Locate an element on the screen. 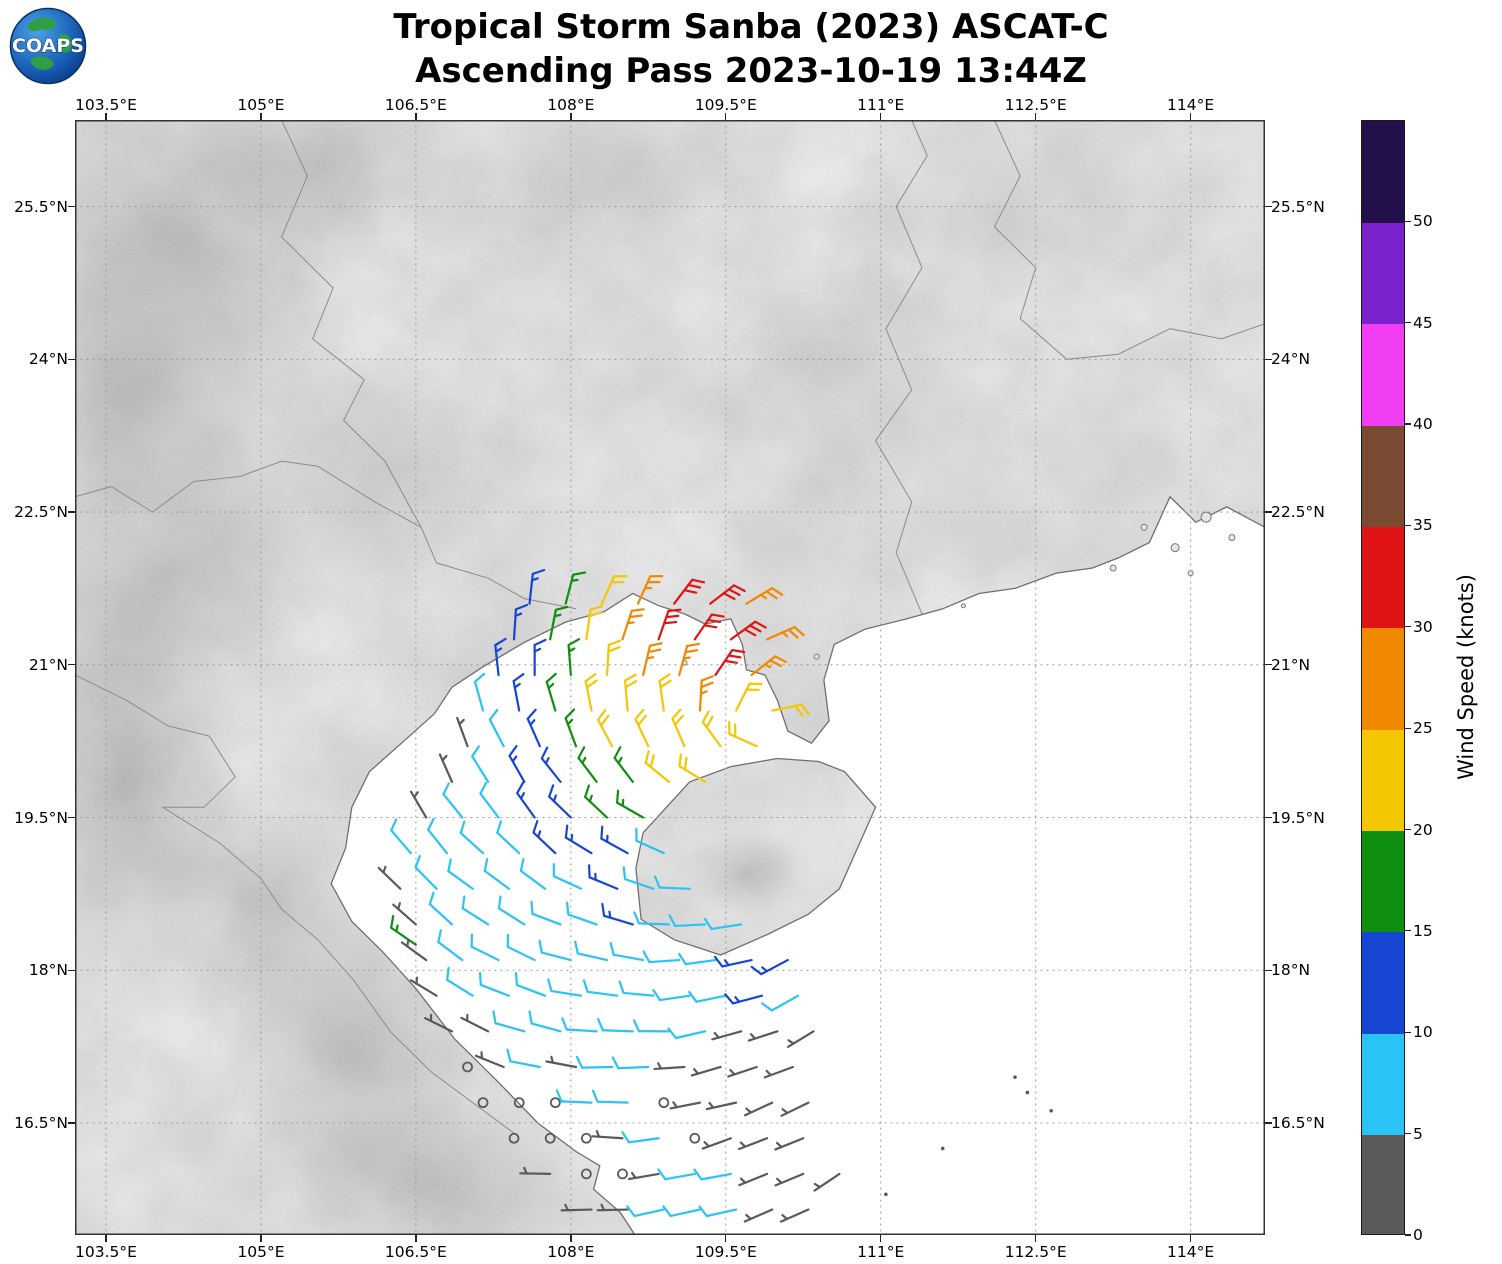 The image size is (1502, 1264). colorbar-tick-label: 0 is located at coordinates (1418, 1235).